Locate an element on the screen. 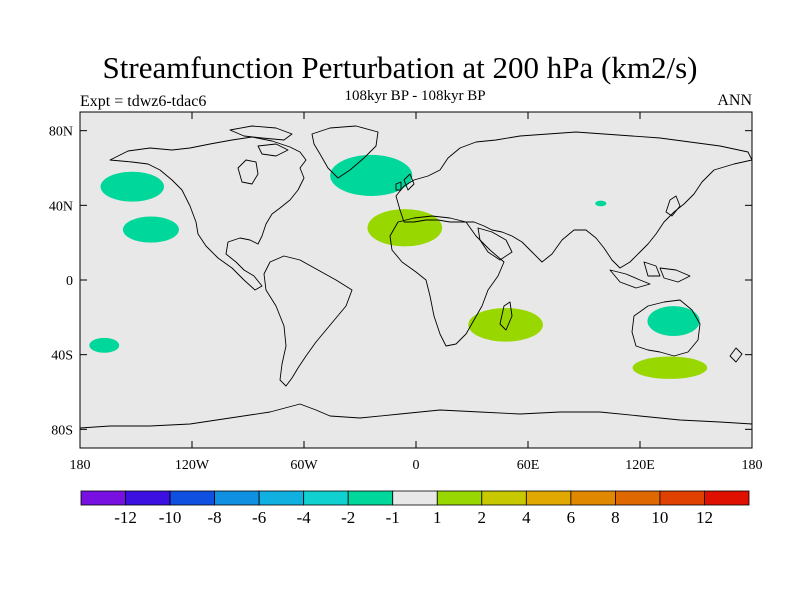  colorbar-label: 2 is located at coordinates (482, 517).